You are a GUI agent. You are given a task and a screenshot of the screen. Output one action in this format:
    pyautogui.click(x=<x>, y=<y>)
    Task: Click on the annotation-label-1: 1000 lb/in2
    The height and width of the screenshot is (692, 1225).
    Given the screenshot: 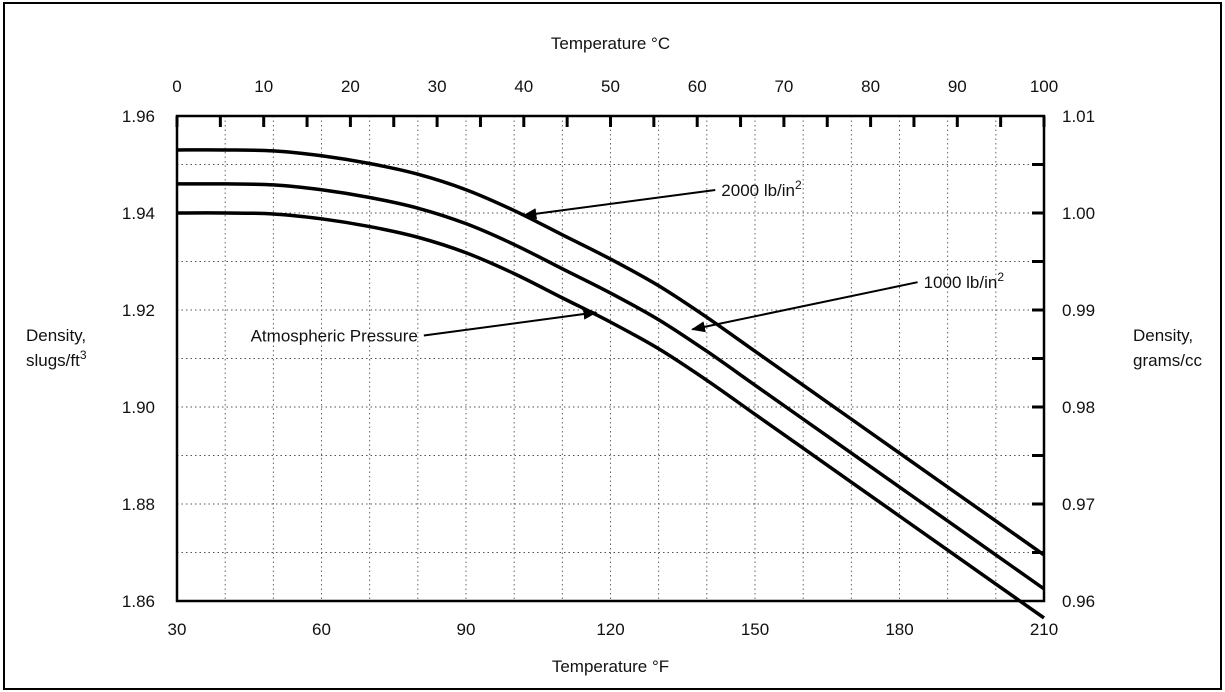 What is the action you would take?
    pyautogui.click(x=964, y=281)
    